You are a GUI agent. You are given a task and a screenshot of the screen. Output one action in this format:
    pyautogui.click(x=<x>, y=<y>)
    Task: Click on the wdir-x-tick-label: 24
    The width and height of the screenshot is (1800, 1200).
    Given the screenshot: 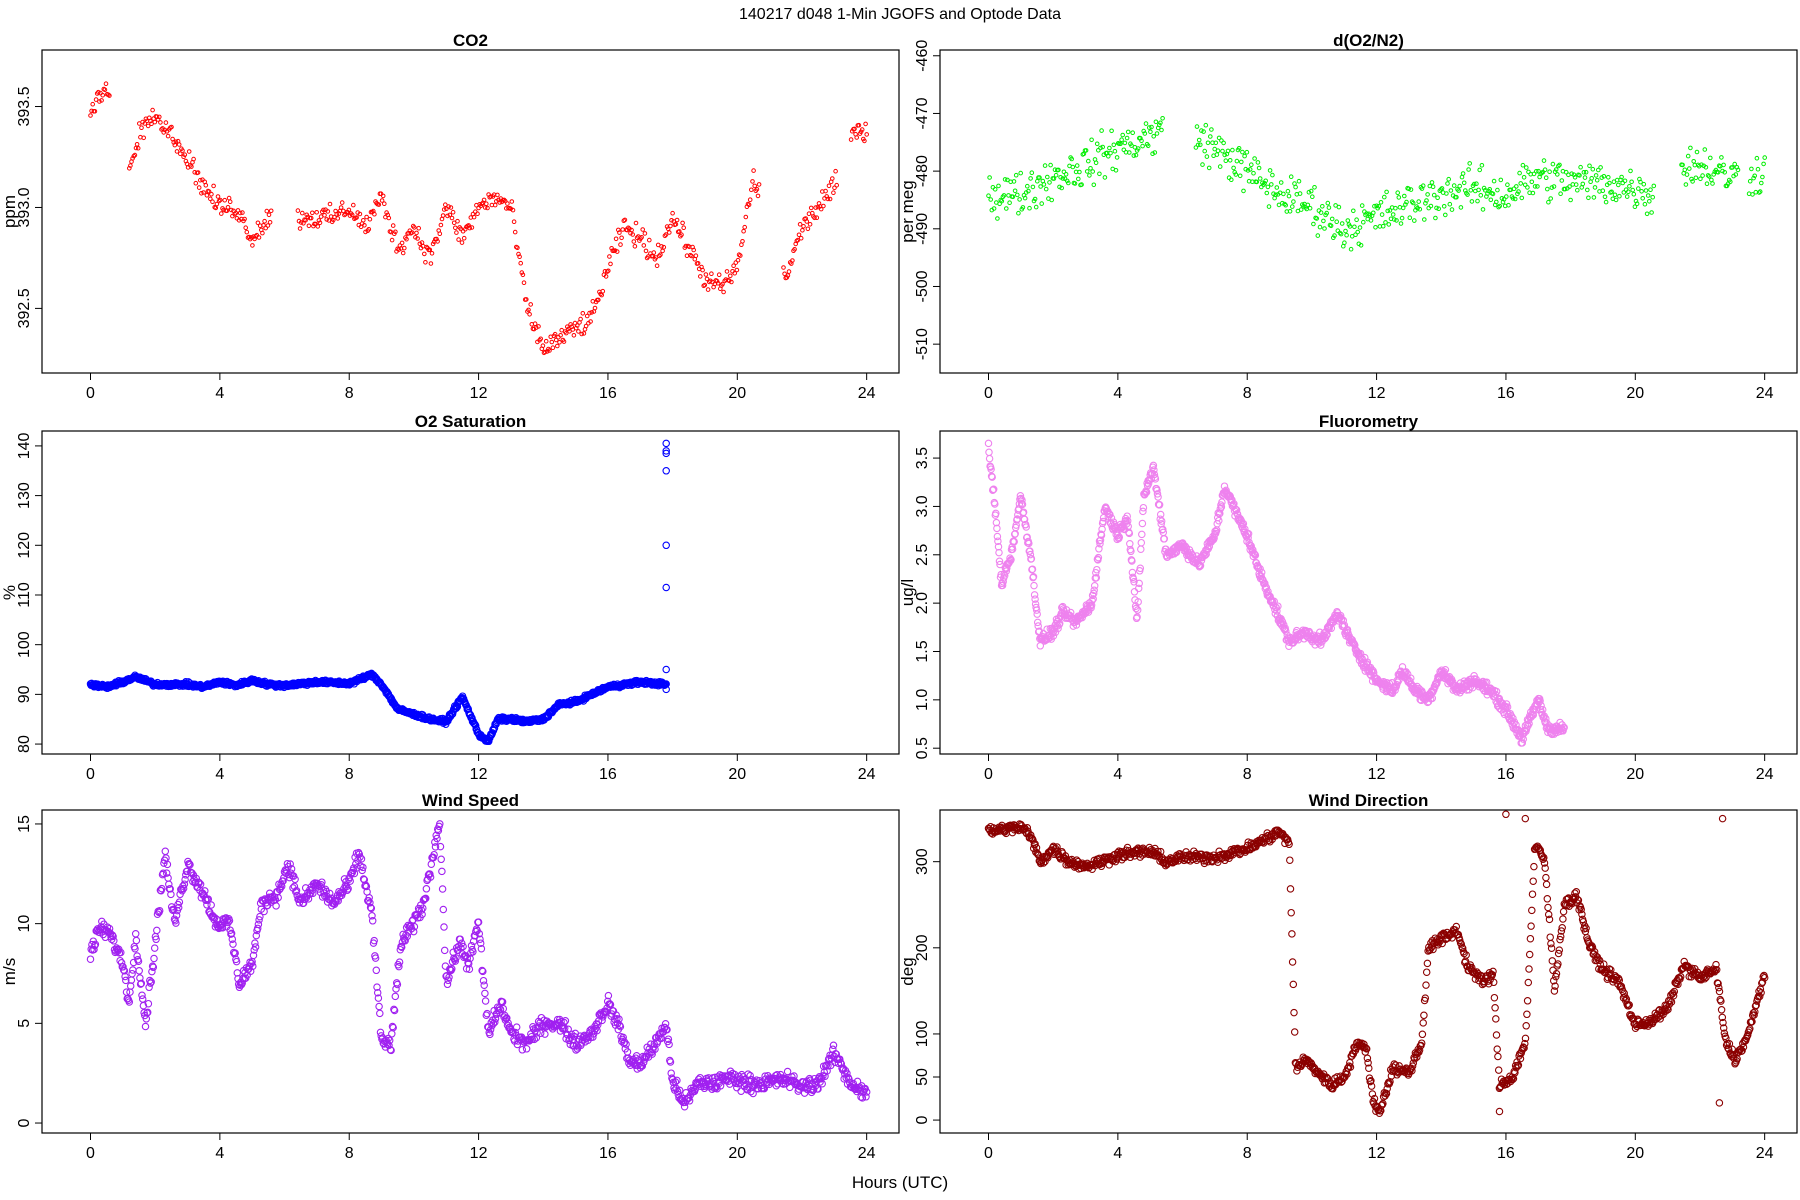 What is the action you would take?
    pyautogui.click(x=1765, y=1153)
    